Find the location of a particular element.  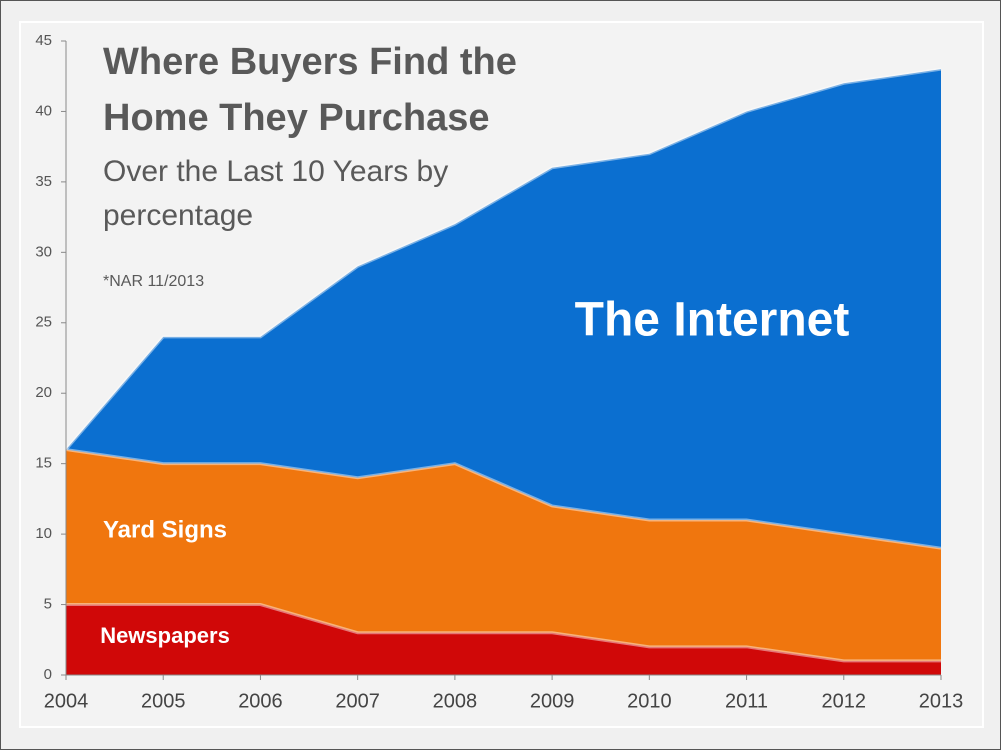

chart-subtitle: Over the Last 10 Years by percentage is located at coordinates (276, 193).